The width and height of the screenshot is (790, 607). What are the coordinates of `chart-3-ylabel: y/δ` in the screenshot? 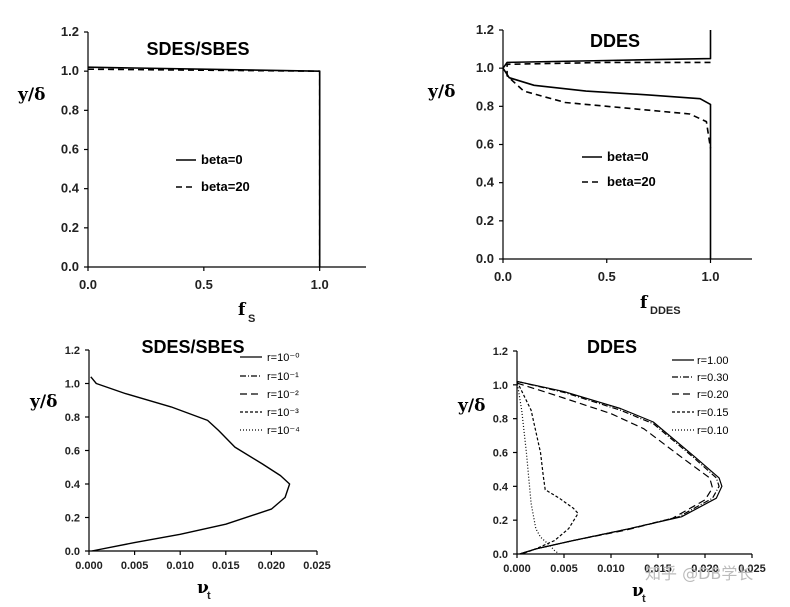 It's located at (43, 402).